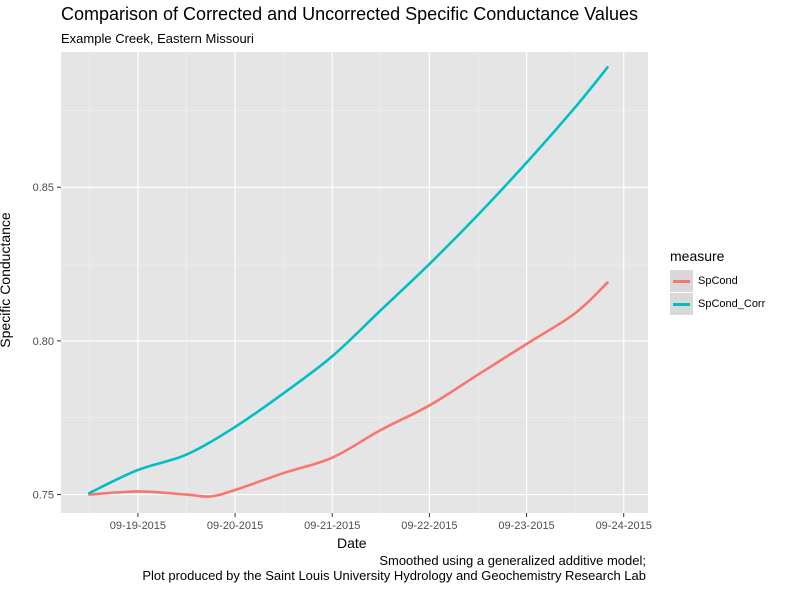  Describe the element at coordinates (157, 38) in the screenshot. I see `chart-subtitle: Example Creek, Eastern Missouri` at that location.